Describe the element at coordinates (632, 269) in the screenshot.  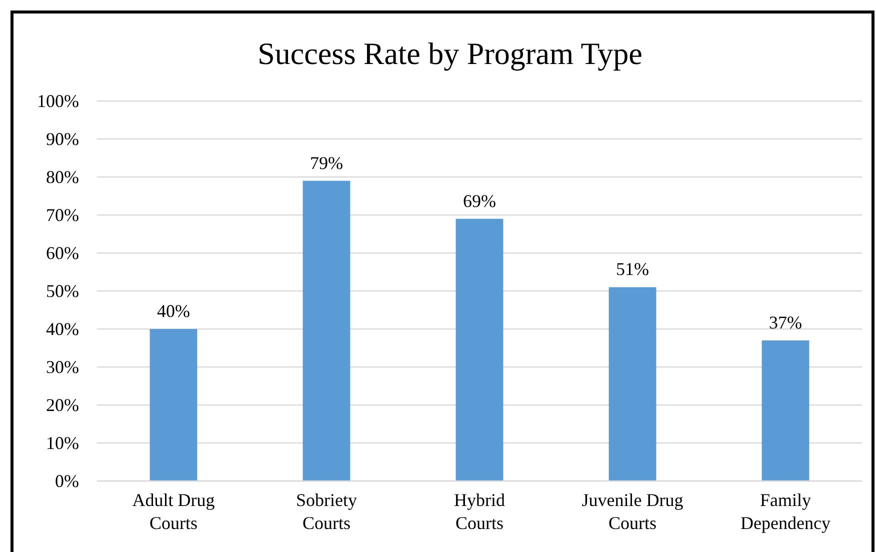
I see `data-label: 51%` at that location.